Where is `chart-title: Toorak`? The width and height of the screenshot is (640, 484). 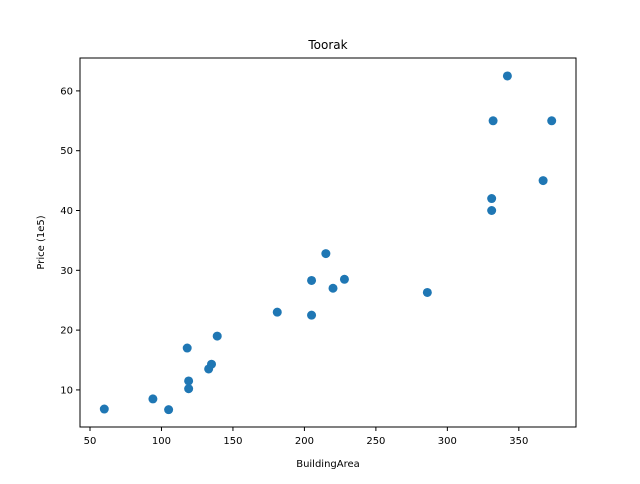 chart-title: Toorak is located at coordinates (327, 45).